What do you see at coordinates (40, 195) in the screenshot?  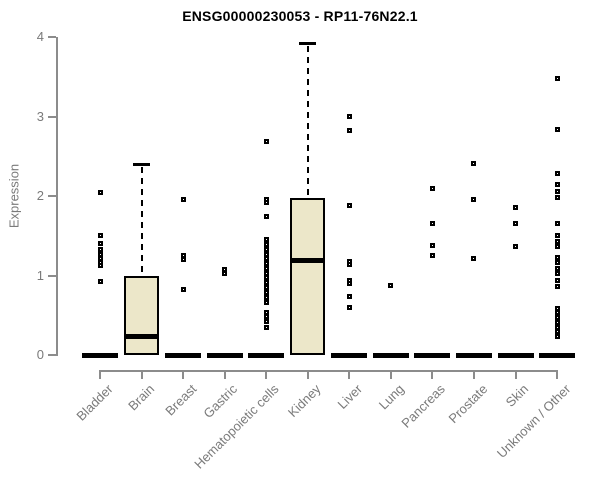 I see `y-tick-label: 2` at bounding box center [40, 195].